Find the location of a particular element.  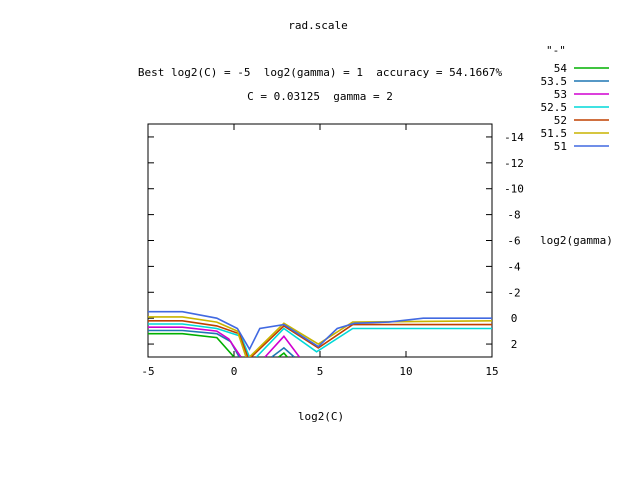

contour-line-51.5 is located at coordinates (197, 336).